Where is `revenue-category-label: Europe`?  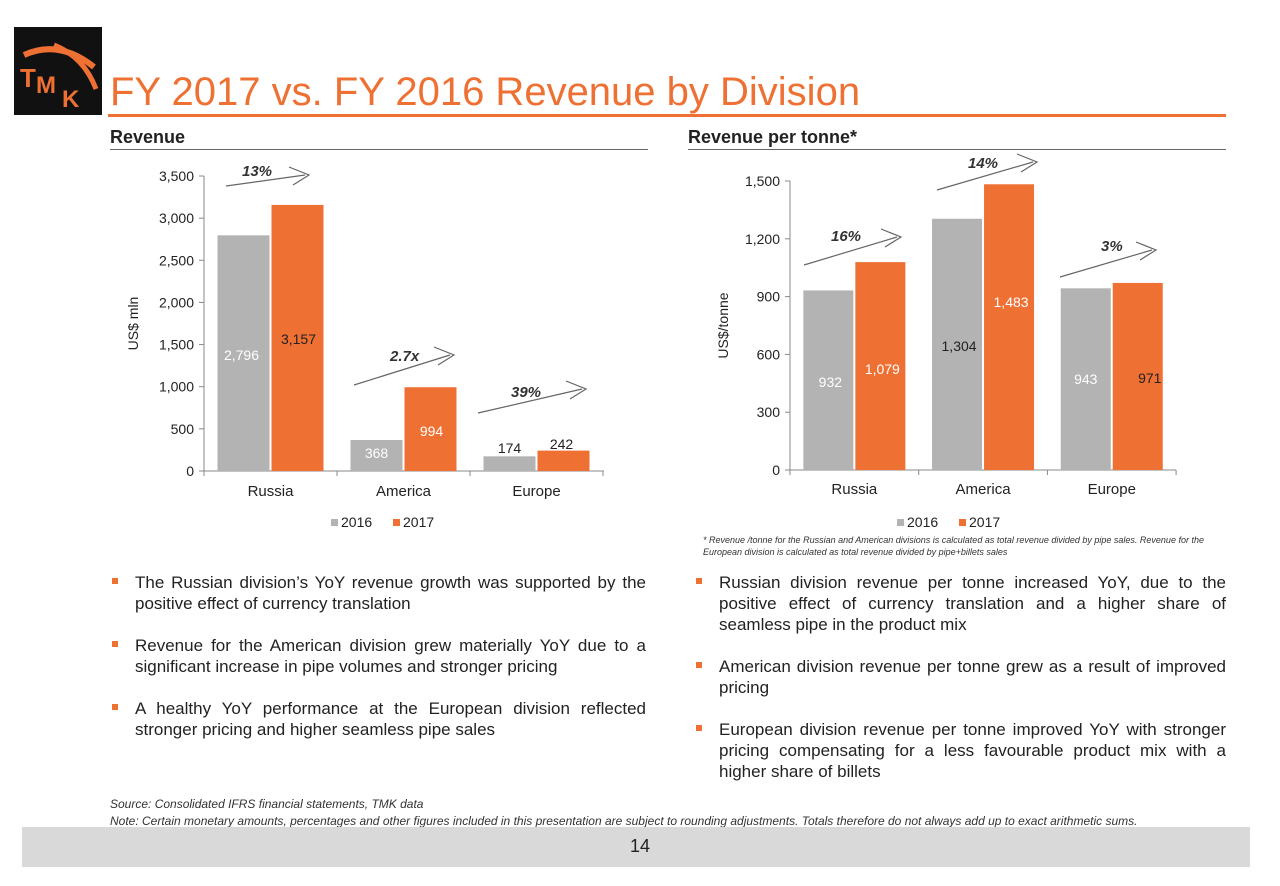 revenue-category-label: Europe is located at coordinates (536, 491).